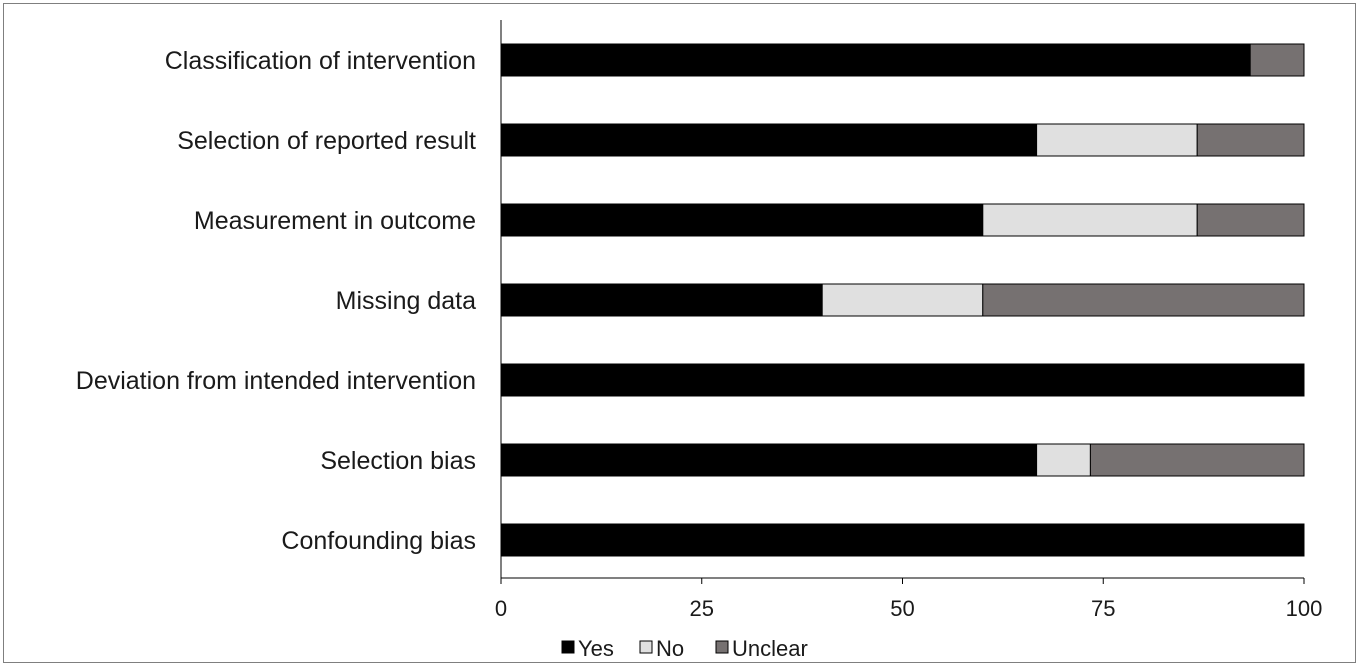 The width and height of the screenshot is (1361, 666). What do you see at coordinates (1103, 608) in the screenshot?
I see `x-tick-label: 75` at bounding box center [1103, 608].